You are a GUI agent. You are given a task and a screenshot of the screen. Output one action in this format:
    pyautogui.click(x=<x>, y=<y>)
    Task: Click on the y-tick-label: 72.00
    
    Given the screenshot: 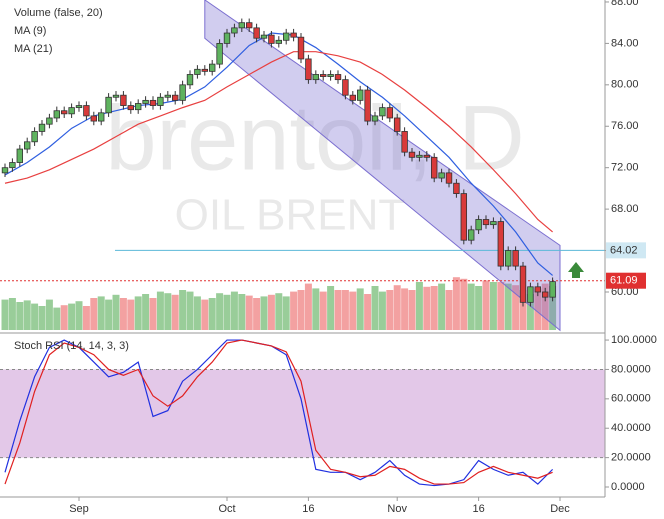 What is the action you would take?
    pyautogui.click(x=625, y=168)
    